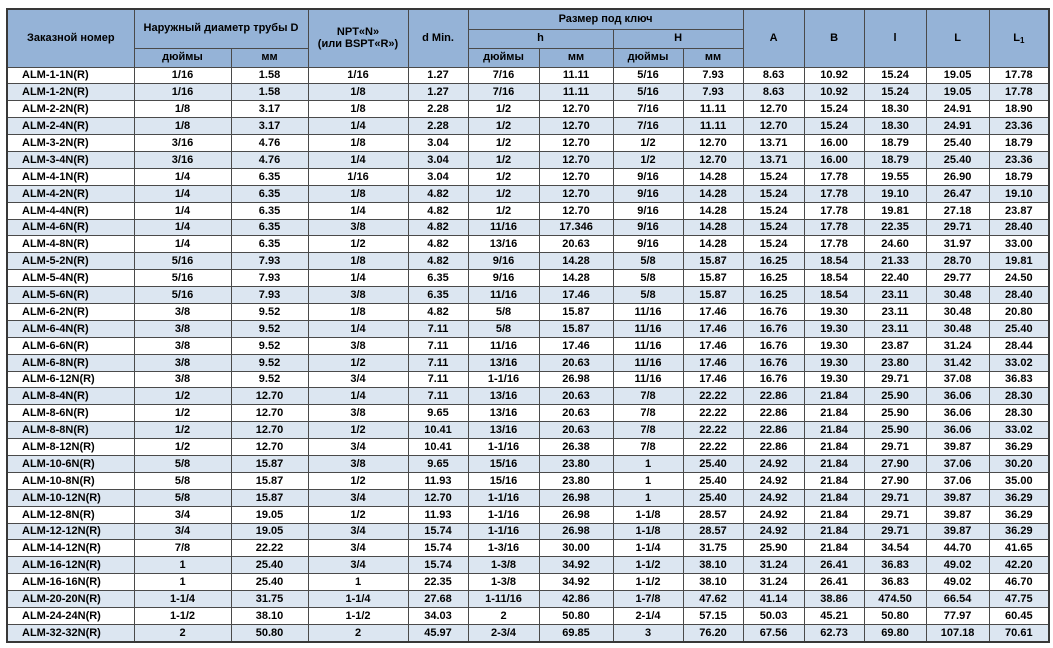  Describe the element at coordinates (773, 261) in the screenshot. I see `value-cell: 16.25` at that location.